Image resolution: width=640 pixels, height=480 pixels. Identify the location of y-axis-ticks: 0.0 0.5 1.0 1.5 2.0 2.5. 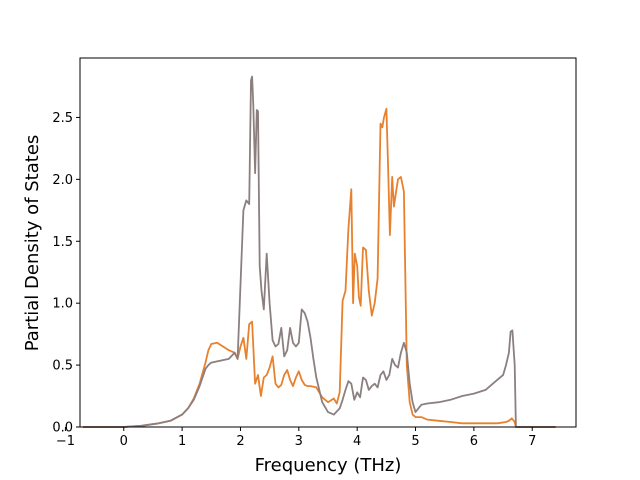
(66, 273).